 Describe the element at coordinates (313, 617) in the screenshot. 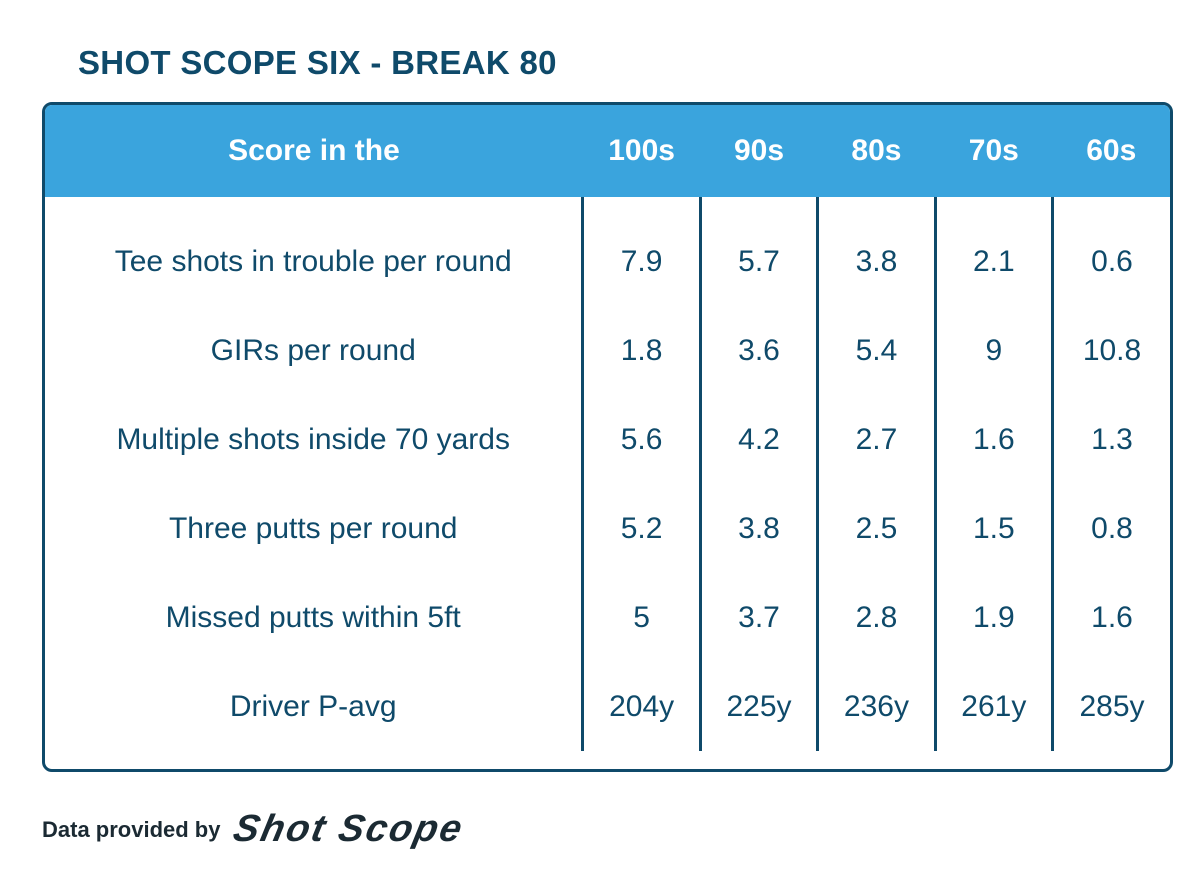

I see `row-label: Missed putts within 5ft` at that location.